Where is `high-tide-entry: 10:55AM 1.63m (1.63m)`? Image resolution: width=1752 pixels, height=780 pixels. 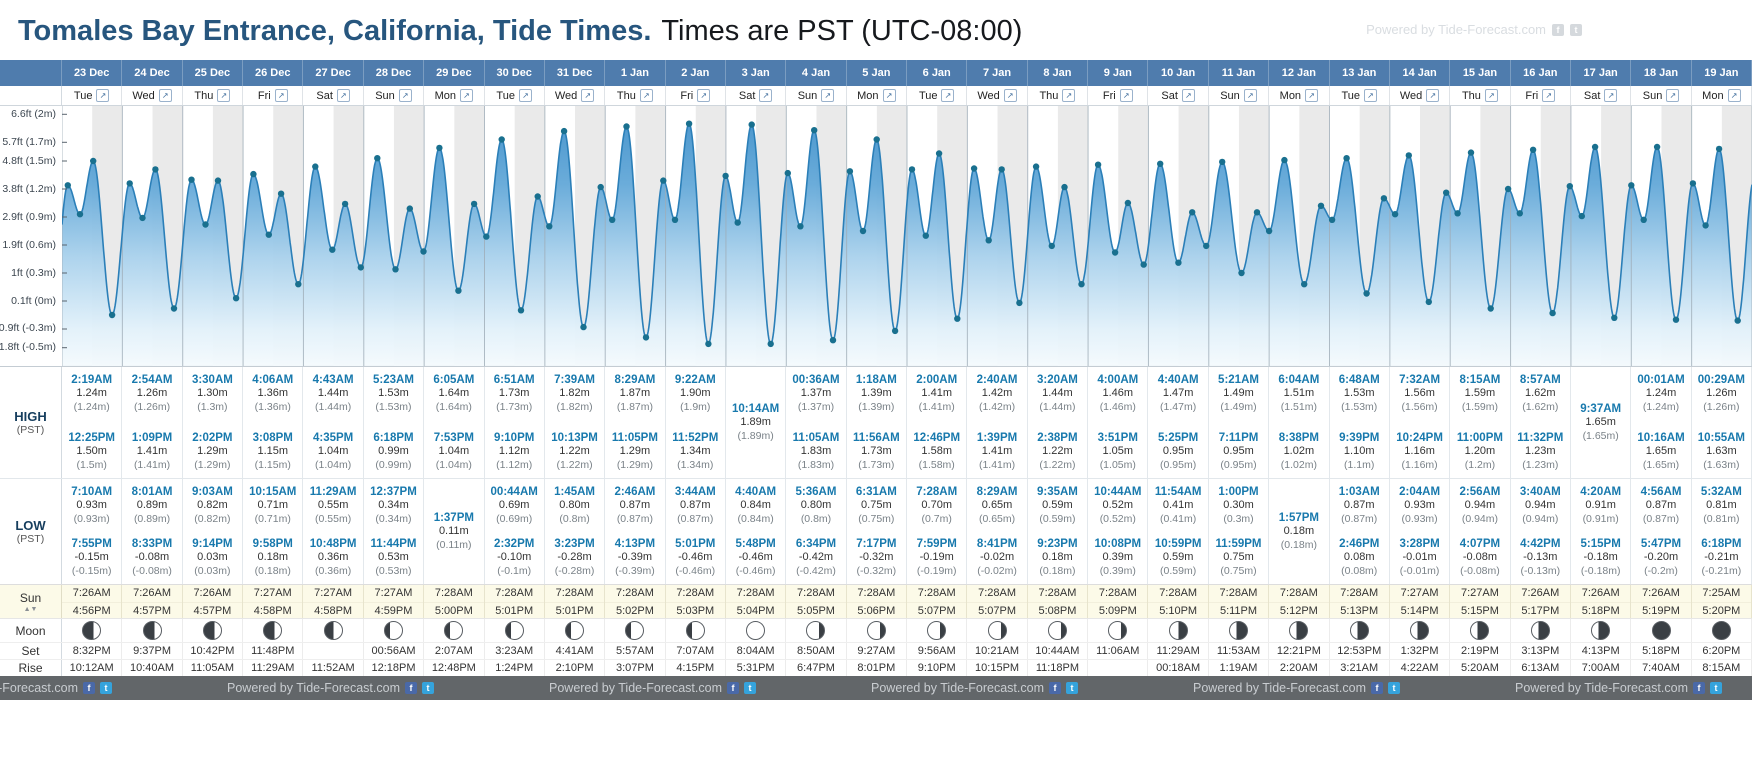 high-tide-entry: 10:55AM 1.63m (1.63m) is located at coordinates (1721, 451).